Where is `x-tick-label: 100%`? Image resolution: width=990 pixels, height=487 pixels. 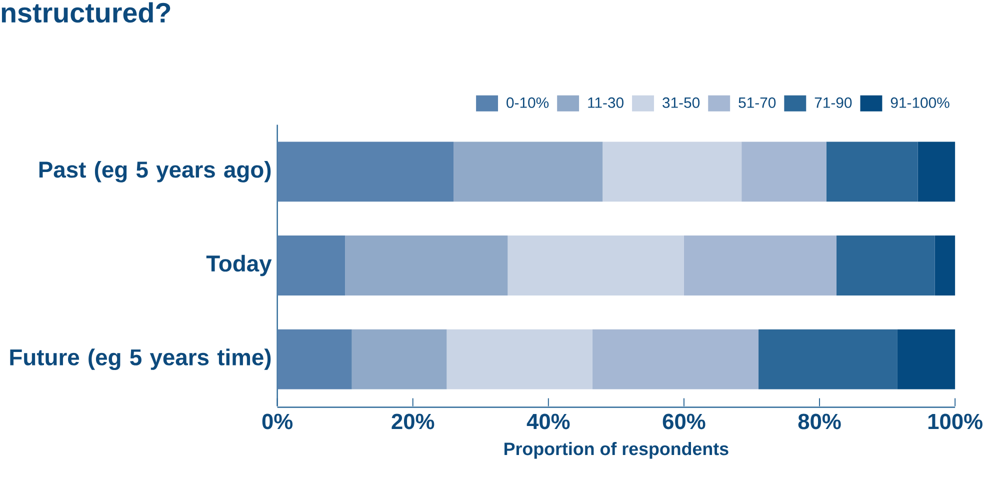 x-tick-label: 100% is located at coordinates (955, 422).